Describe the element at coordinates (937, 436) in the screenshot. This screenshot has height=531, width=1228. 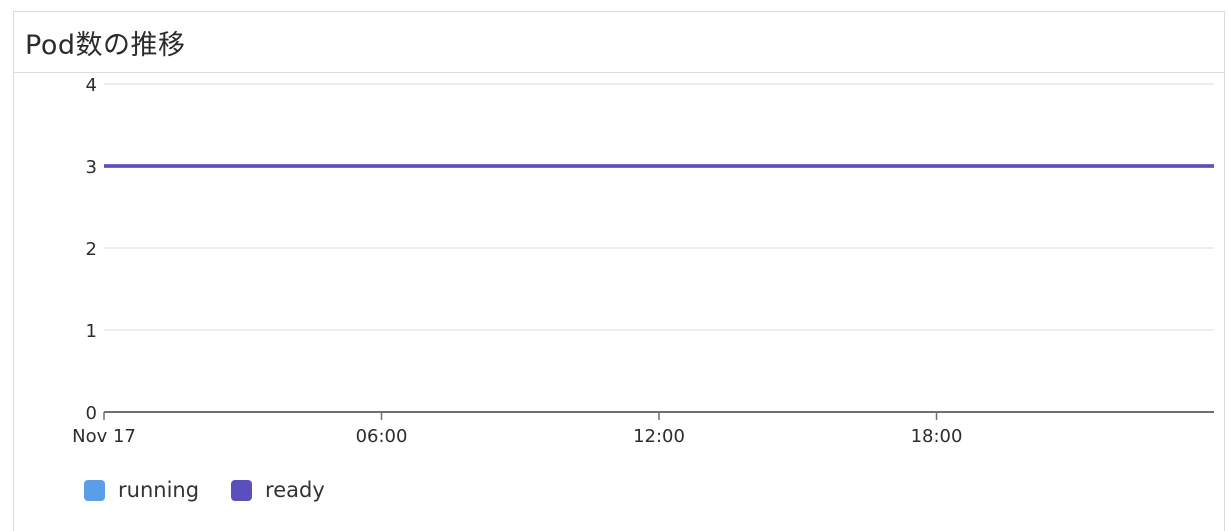
I see `x-tick-label-3: 18:00` at that location.